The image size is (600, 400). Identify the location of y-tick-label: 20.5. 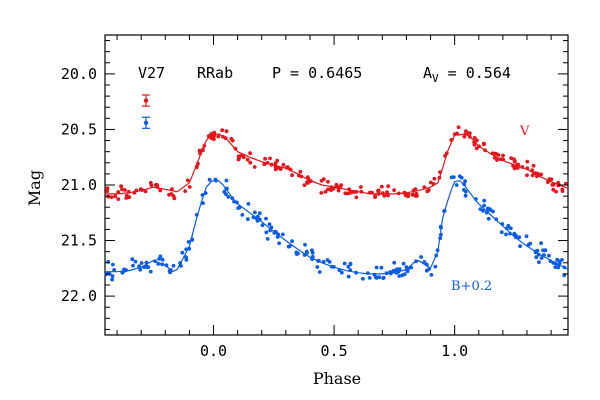
(79, 129).